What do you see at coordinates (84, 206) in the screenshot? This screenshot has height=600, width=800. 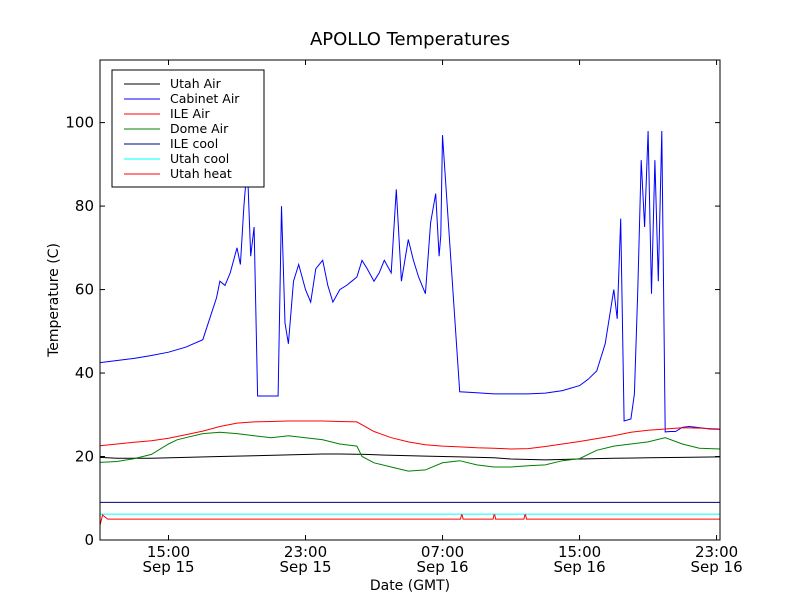 I see `y-tick-label: 80` at bounding box center [84, 206].